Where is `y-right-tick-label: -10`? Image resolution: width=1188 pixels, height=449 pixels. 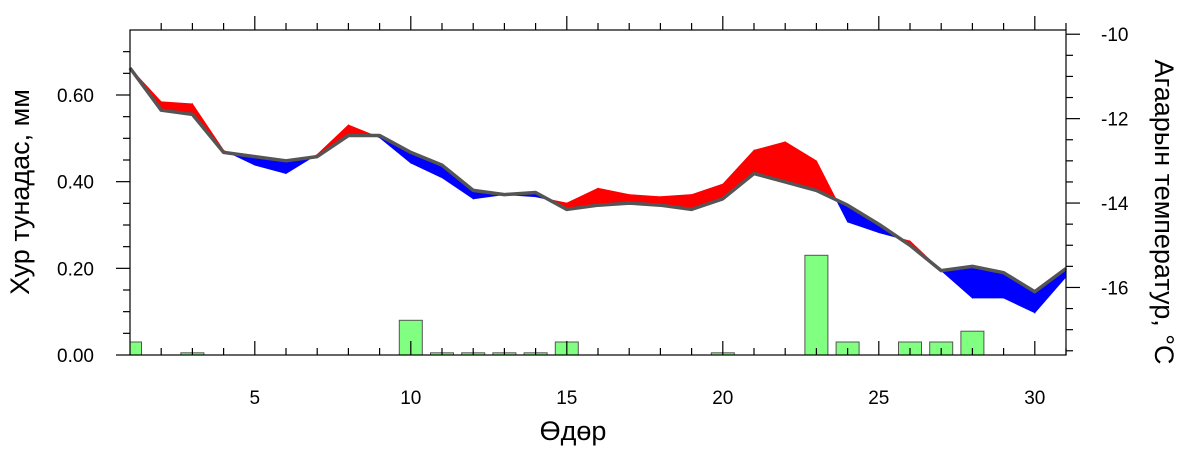
y-right-tick-label: -10 is located at coordinates (1114, 35).